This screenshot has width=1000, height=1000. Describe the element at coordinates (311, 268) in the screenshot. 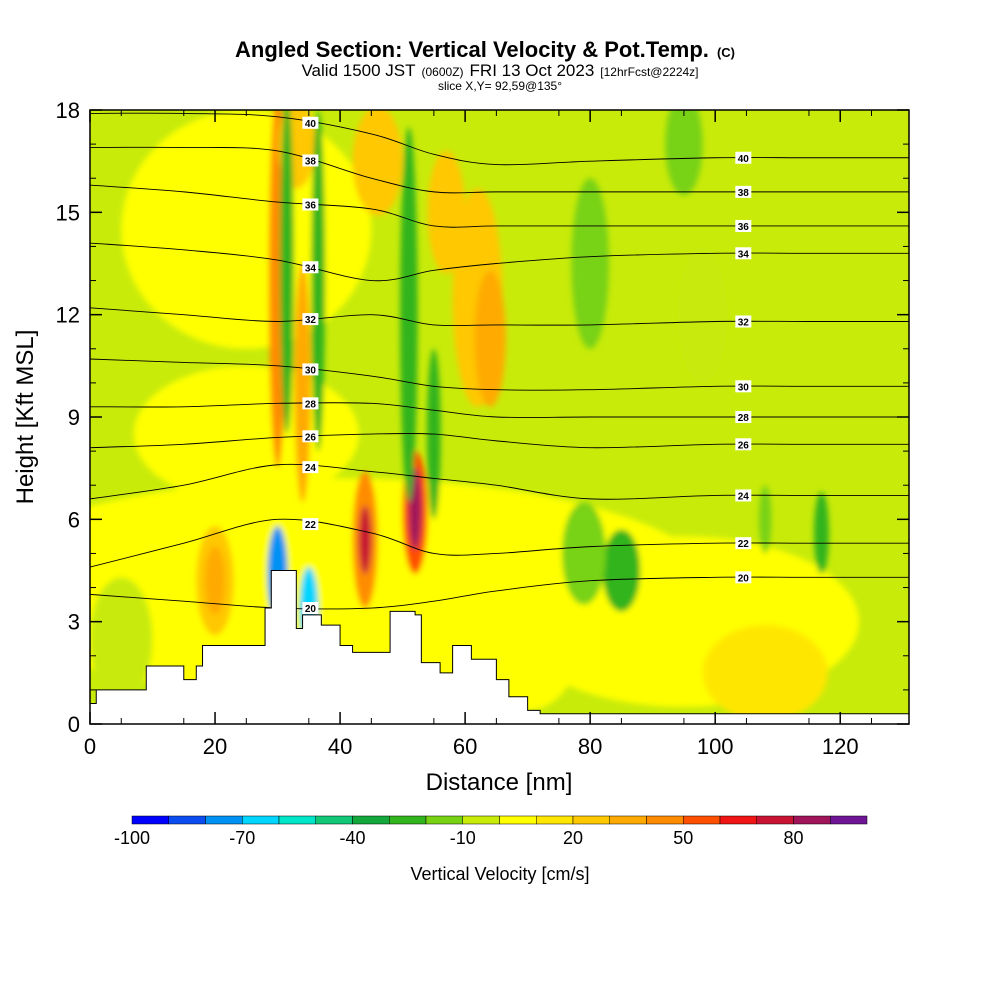

I see `theta-label-34-1: 34` at that location.